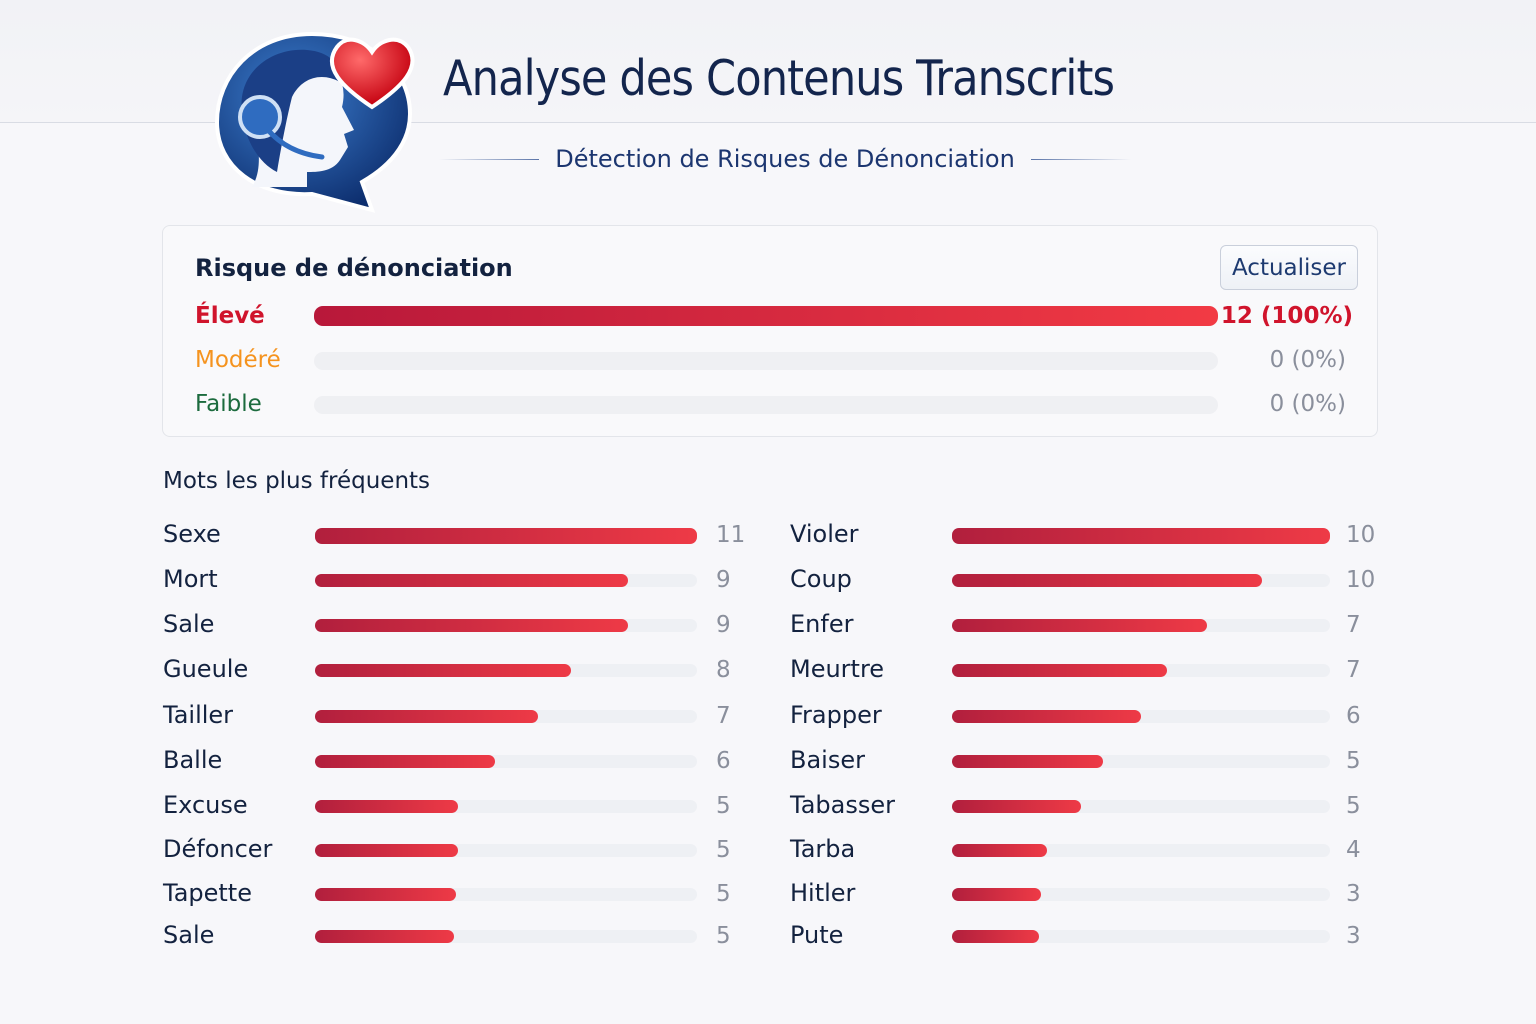 This screenshot has height=1024, width=1536. I want to click on word-label: Mort, so click(190, 579).